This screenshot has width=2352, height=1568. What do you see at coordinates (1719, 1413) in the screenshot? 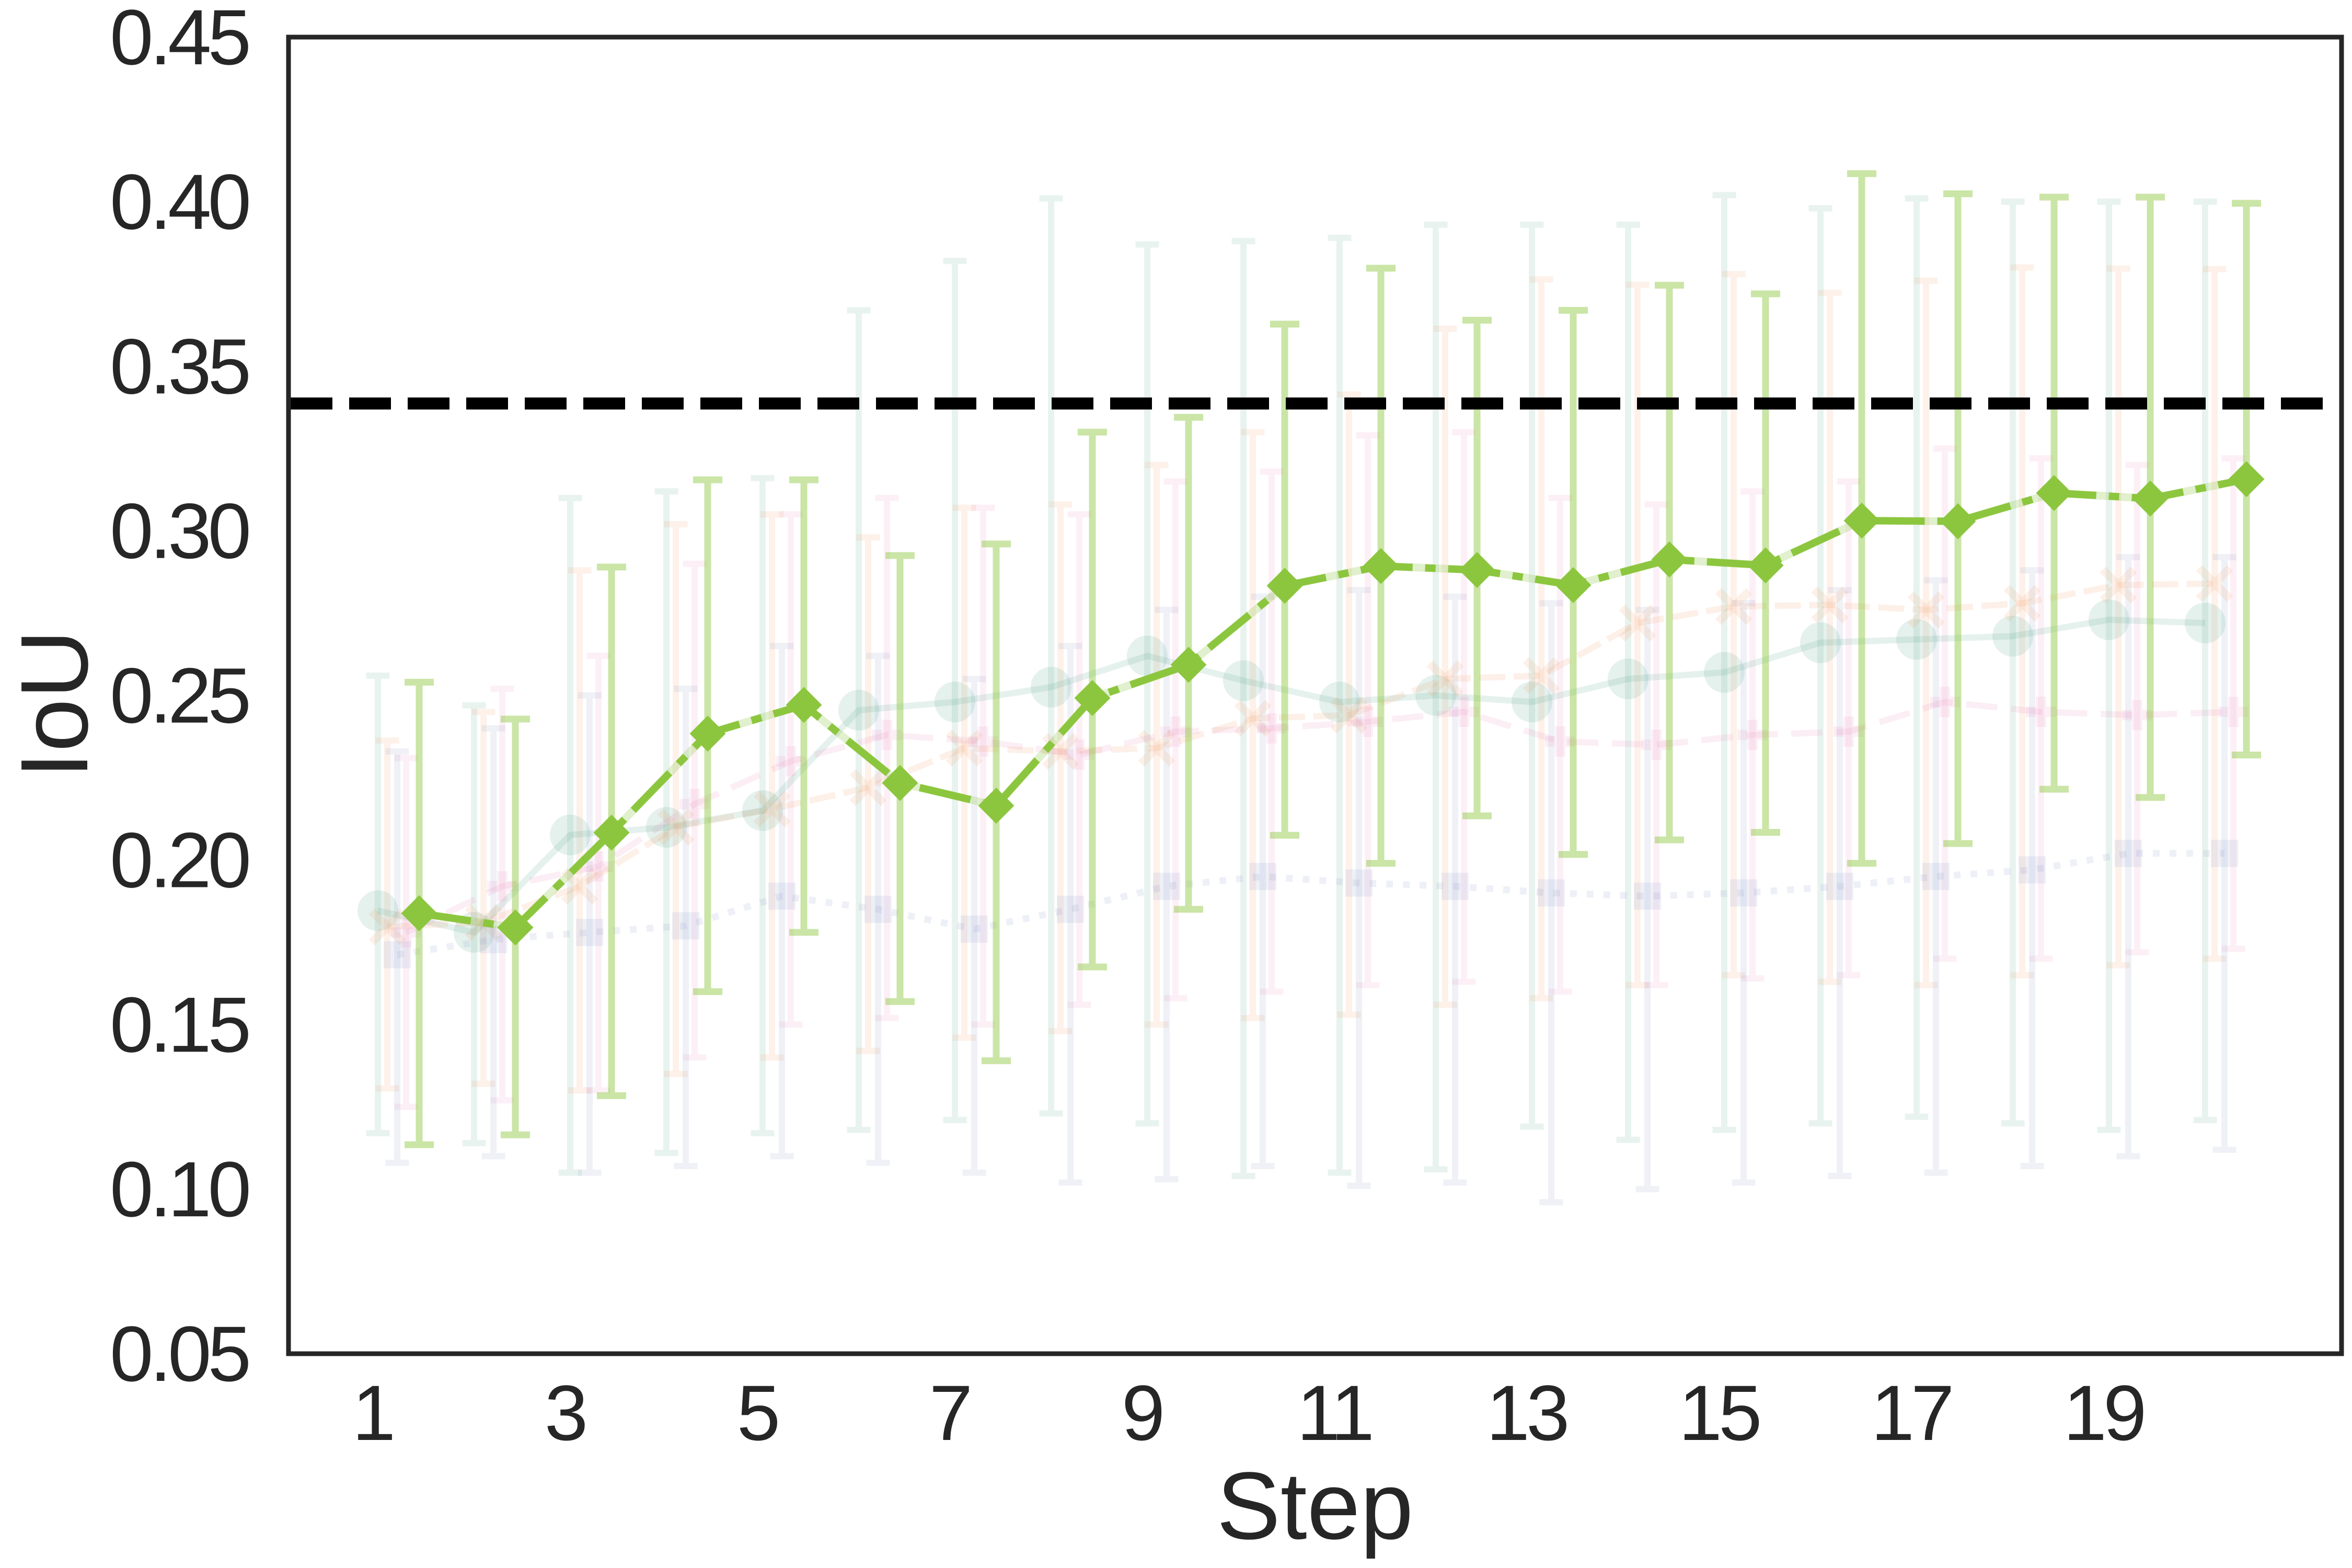
I see `svg-text: 15` at bounding box center [1719, 1413].